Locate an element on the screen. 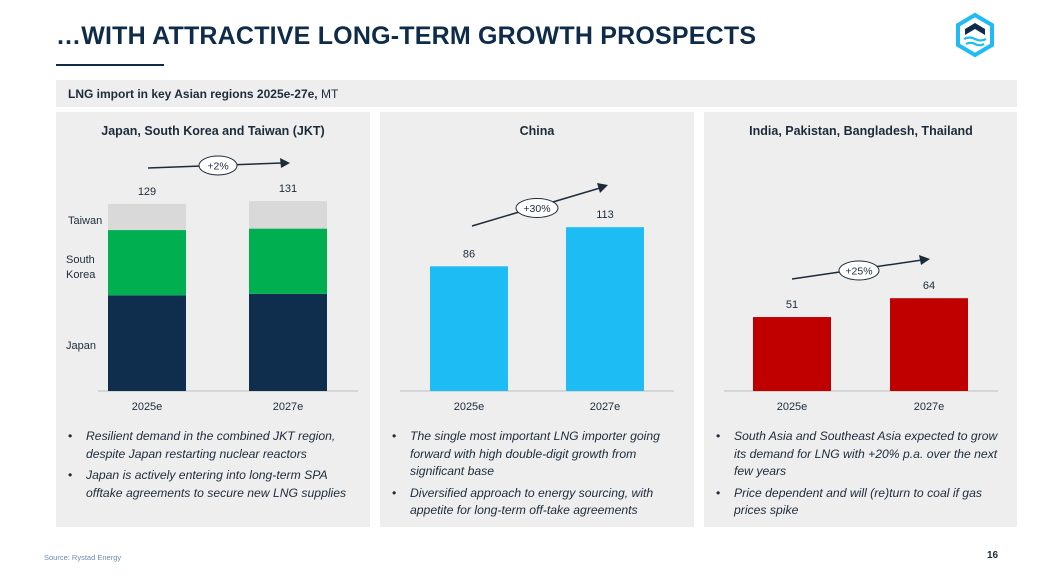 Image resolution: width=1043 pixels, height=583 pixels. jkt-bars: 129 2025e 131 2027e is located at coordinates (217, 298).